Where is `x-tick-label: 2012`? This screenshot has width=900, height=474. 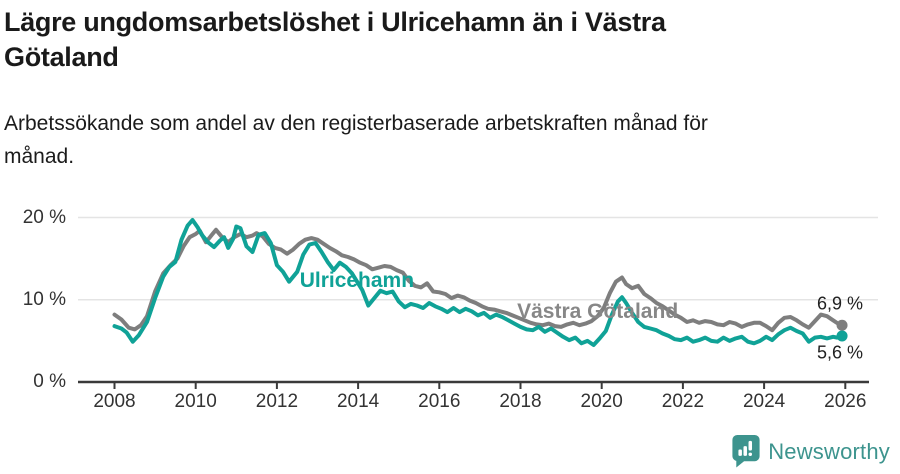
x-tick-label: 2012 is located at coordinates (277, 401).